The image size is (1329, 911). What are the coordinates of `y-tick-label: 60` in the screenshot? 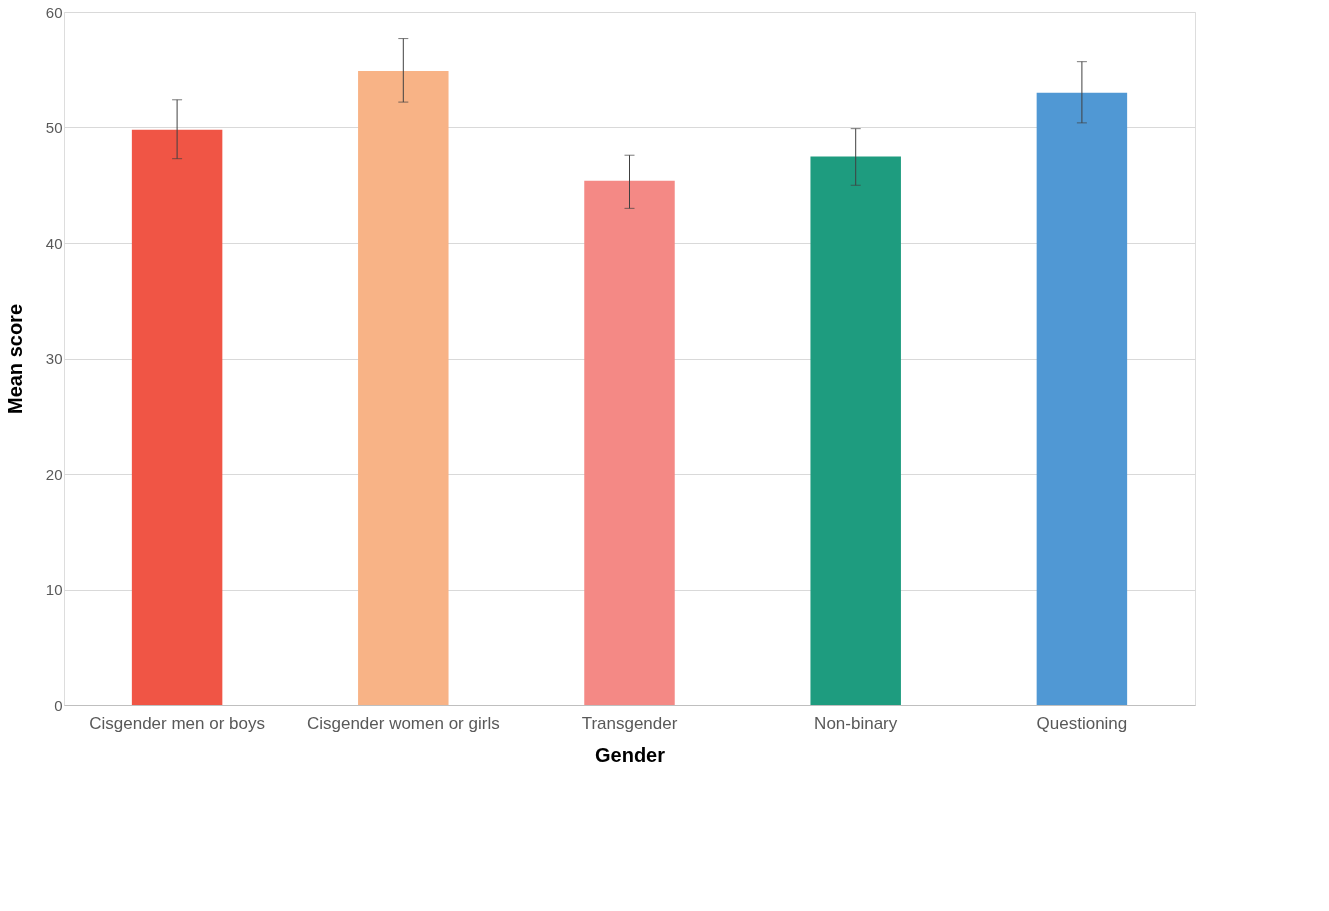 It's located at (54, 12).